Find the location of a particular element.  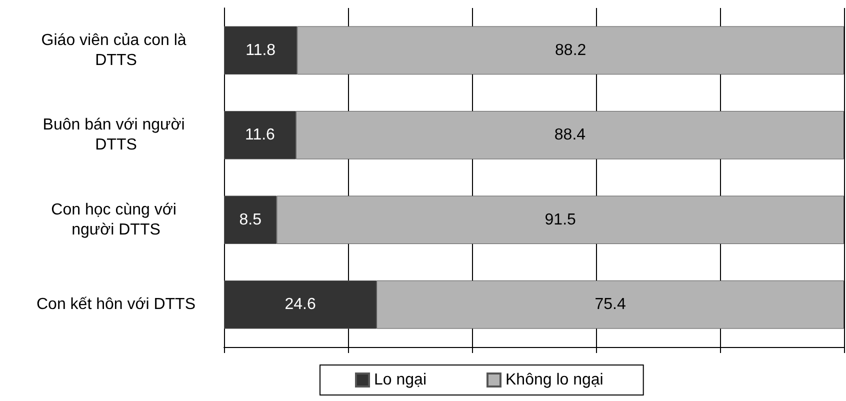

data-label: 11.6 is located at coordinates (260, 135).